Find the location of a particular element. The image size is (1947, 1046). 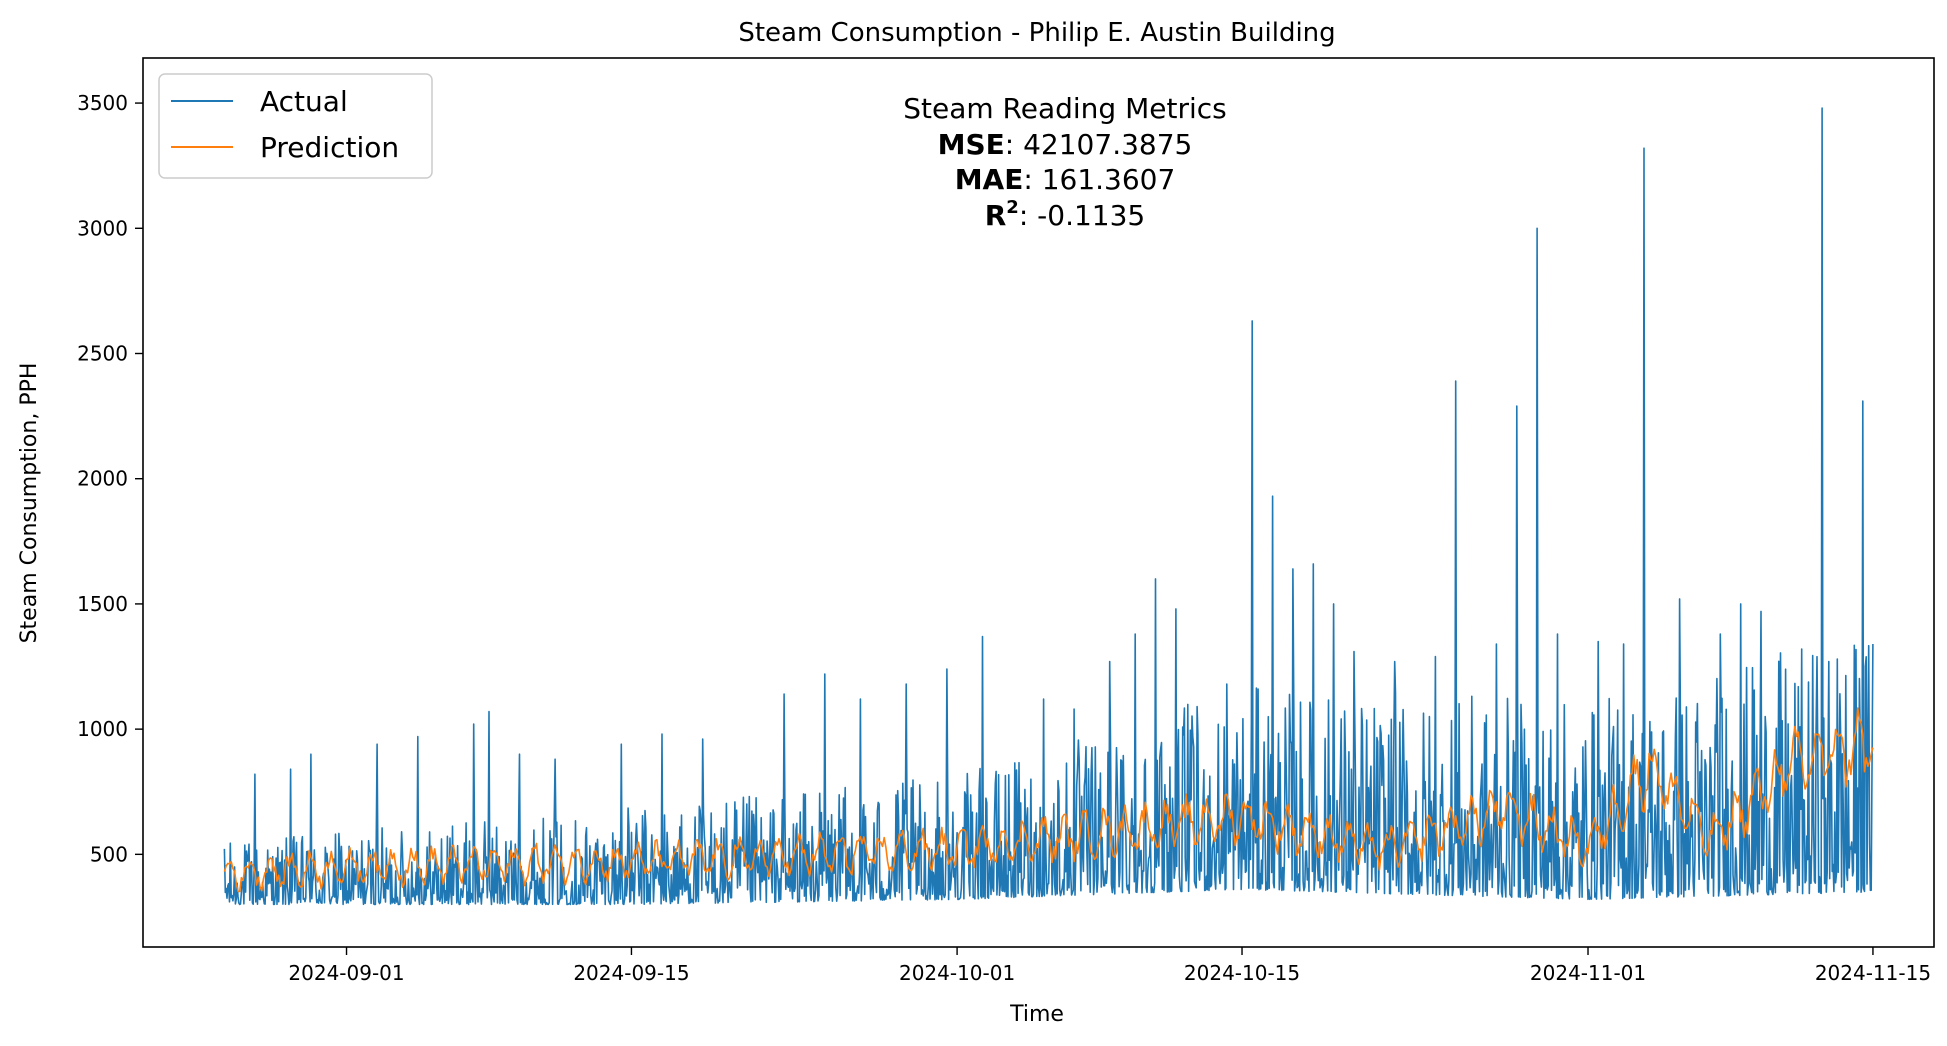

y-tick-label: 500 is located at coordinates (109, 854).